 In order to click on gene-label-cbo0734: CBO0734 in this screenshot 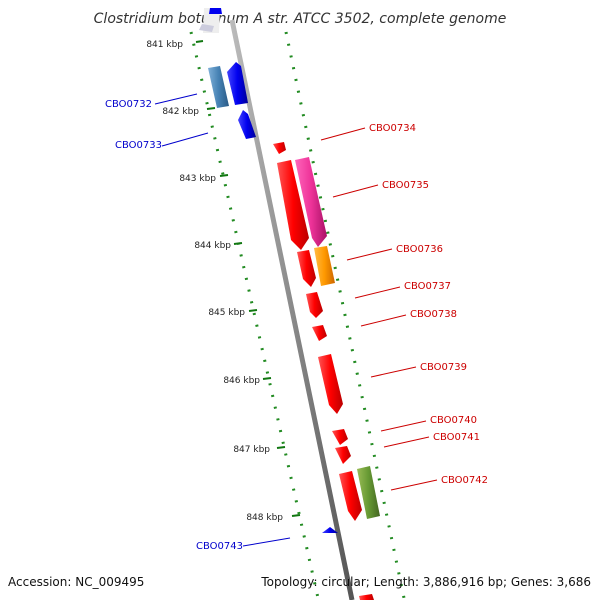, I will do `click(392, 128)`.